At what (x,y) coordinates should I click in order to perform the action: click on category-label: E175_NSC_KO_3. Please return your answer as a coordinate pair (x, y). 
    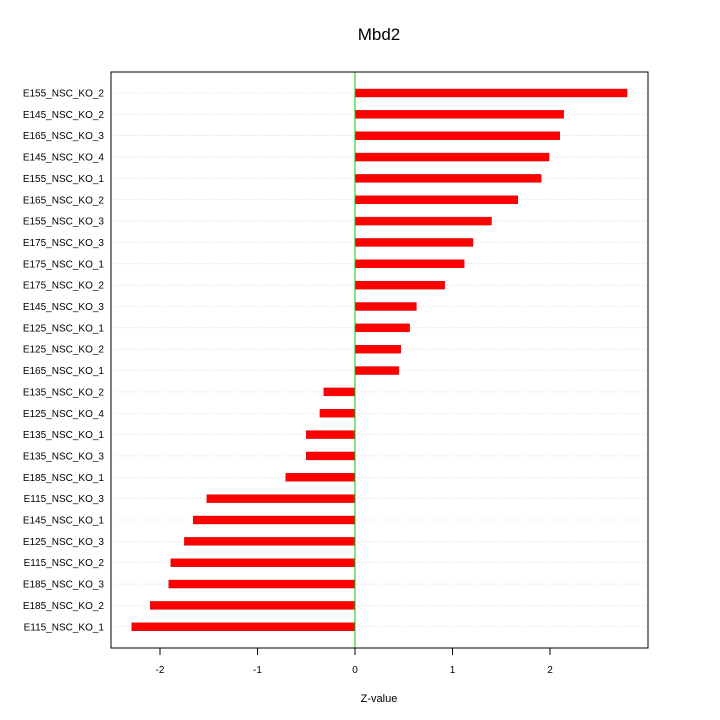
    Looking at the image, I should click on (64, 243).